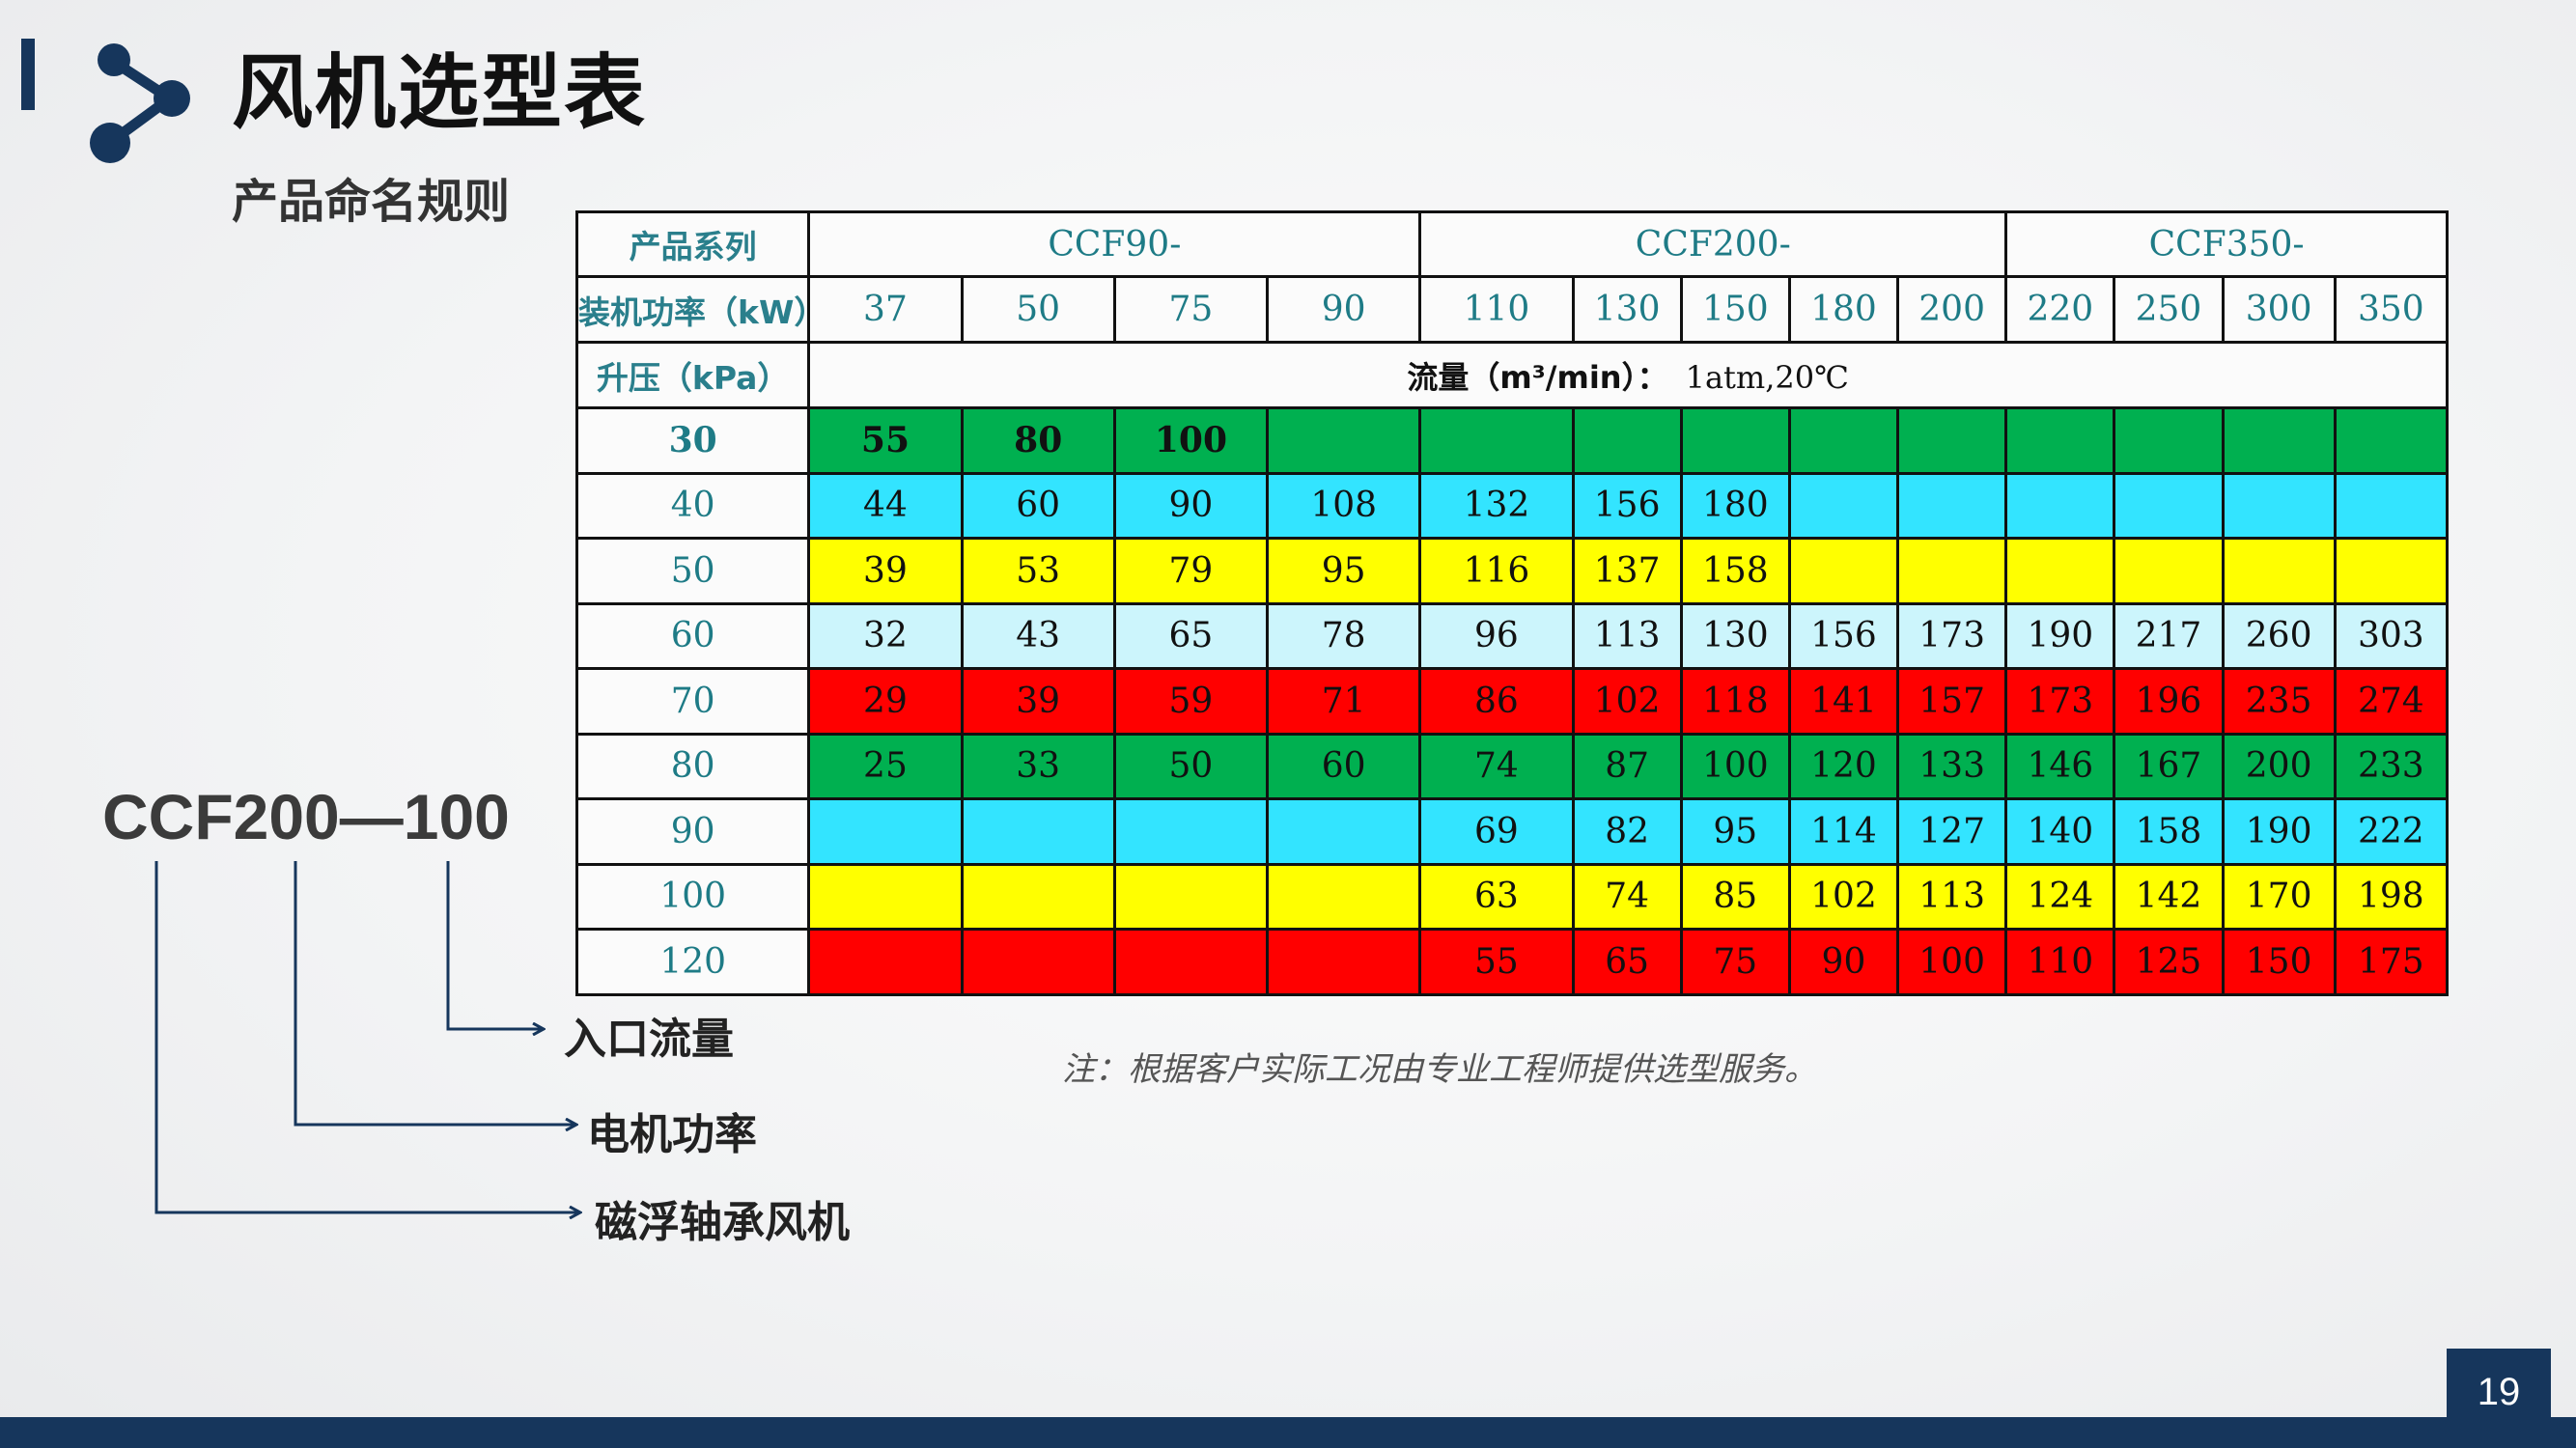 This screenshot has width=2576, height=1448. I want to click on series-row: 产品系列 CCF90- CCF200- CCF350-, so click(1511, 244).